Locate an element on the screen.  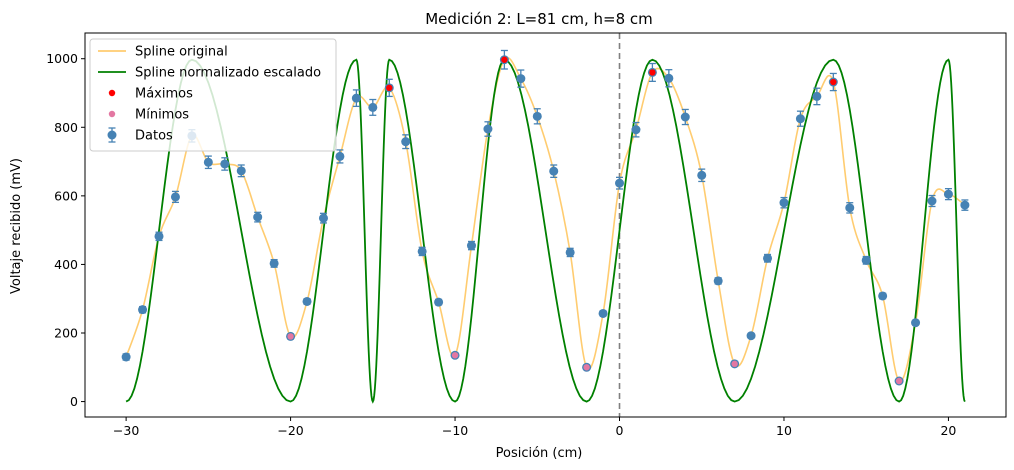
legend-label: Mínimos is located at coordinates (162, 115).